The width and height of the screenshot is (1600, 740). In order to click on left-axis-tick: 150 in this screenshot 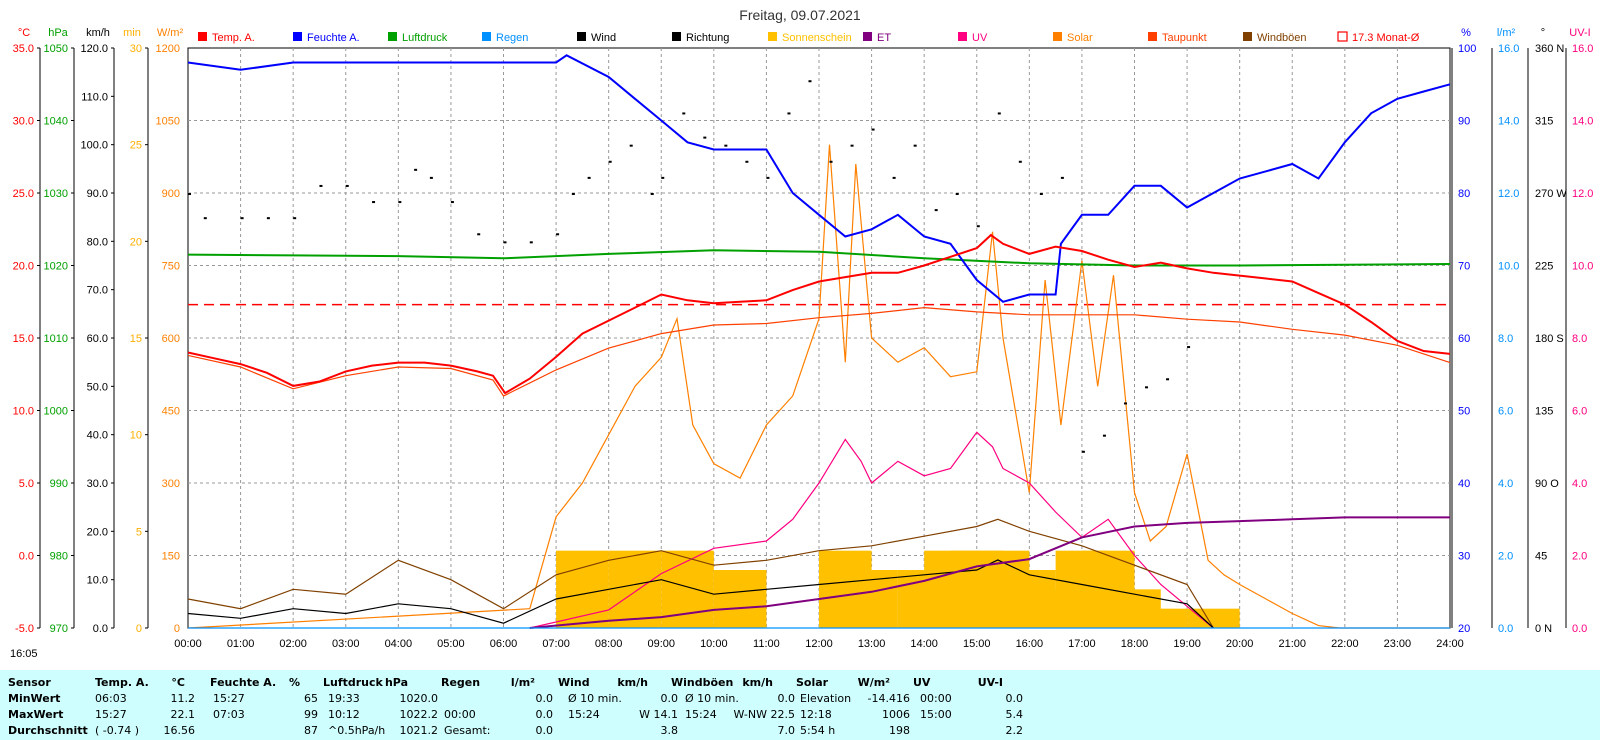, I will do `click(171, 557)`.